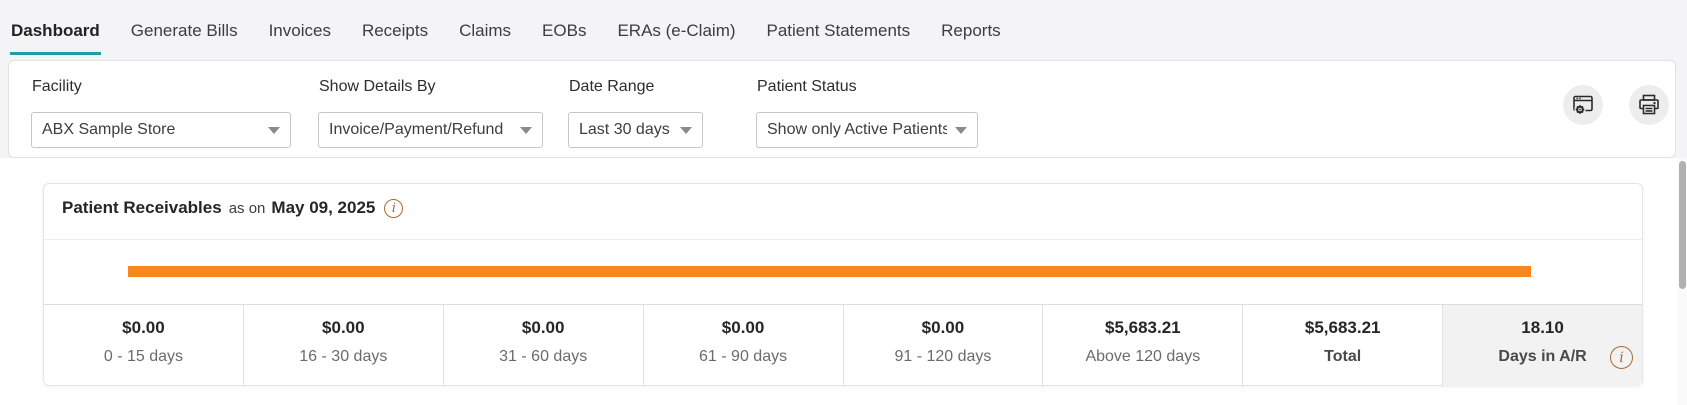  I want to click on show-details-by-value: Invoice/Payment/Refund, so click(416, 129).